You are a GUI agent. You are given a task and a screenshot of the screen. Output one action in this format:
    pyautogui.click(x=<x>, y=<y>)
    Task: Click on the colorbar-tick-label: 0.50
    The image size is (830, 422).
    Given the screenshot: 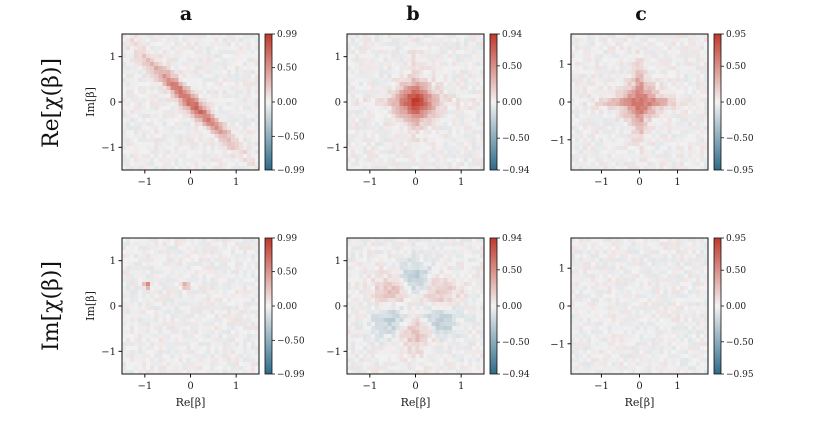 What is the action you would take?
    pyautogui.click(x=736, y=67)
    